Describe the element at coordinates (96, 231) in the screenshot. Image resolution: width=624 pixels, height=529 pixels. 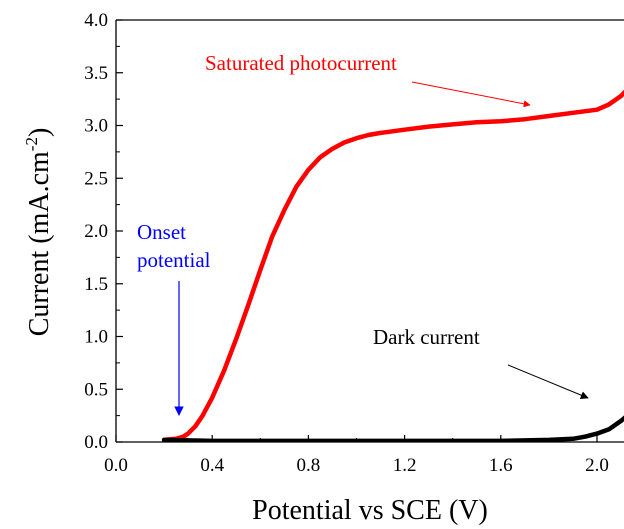
I see `y-tick-label: 2.0` at that location.